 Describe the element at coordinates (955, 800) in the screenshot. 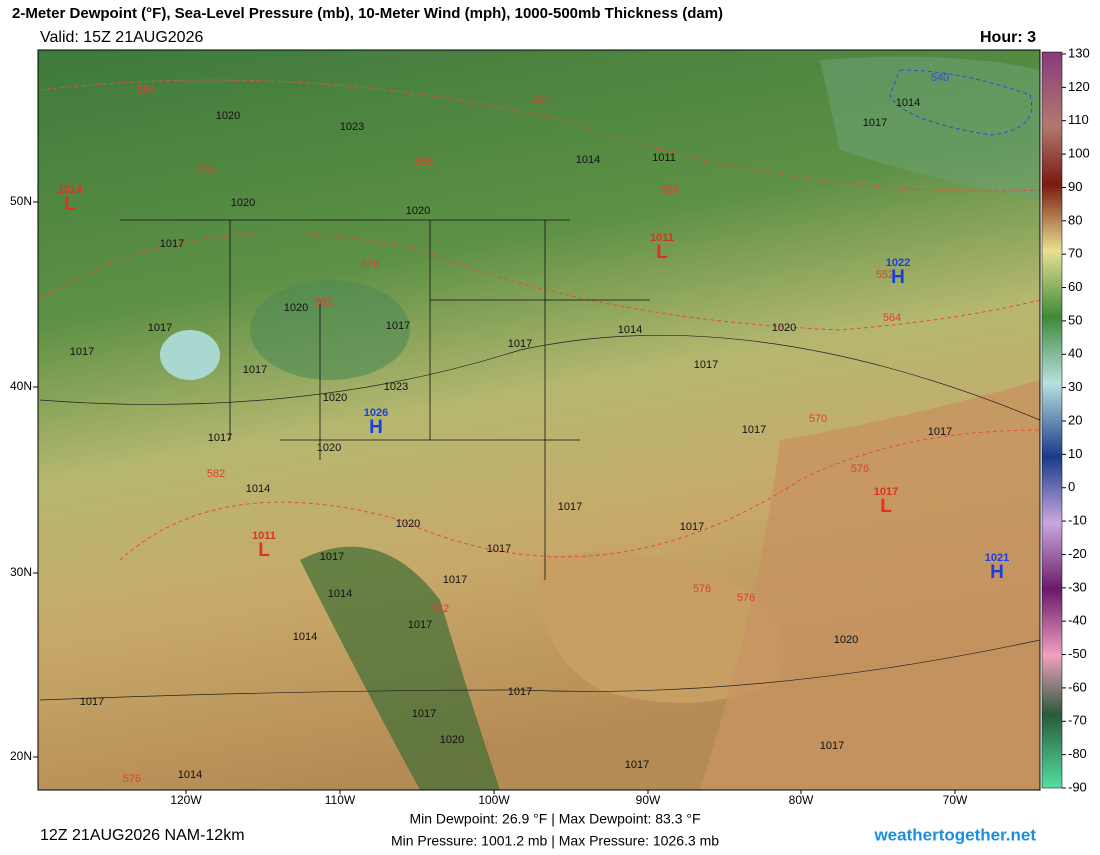

I see `lon-label: 70W` at that location.